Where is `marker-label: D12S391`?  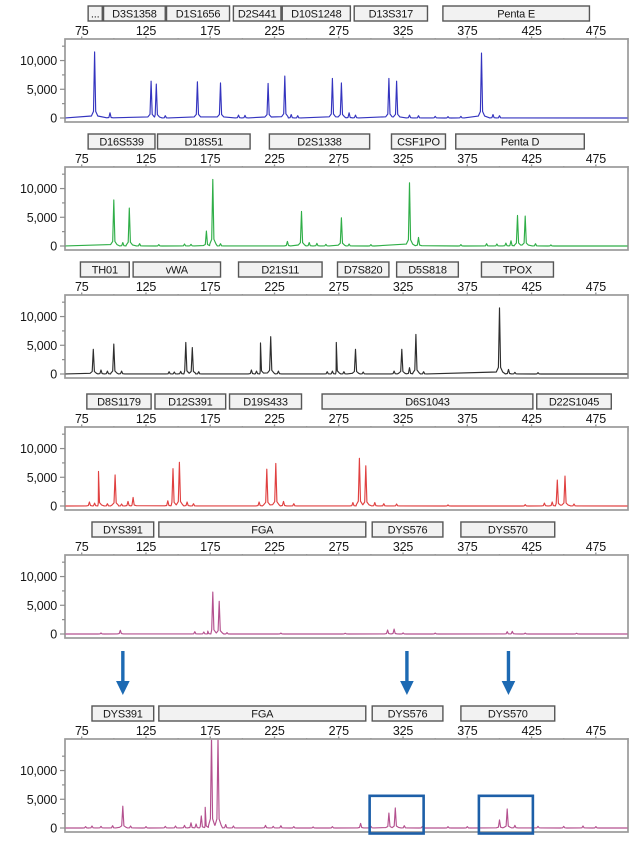
marker-label: D12S391 is located at coordinates (190, 403).